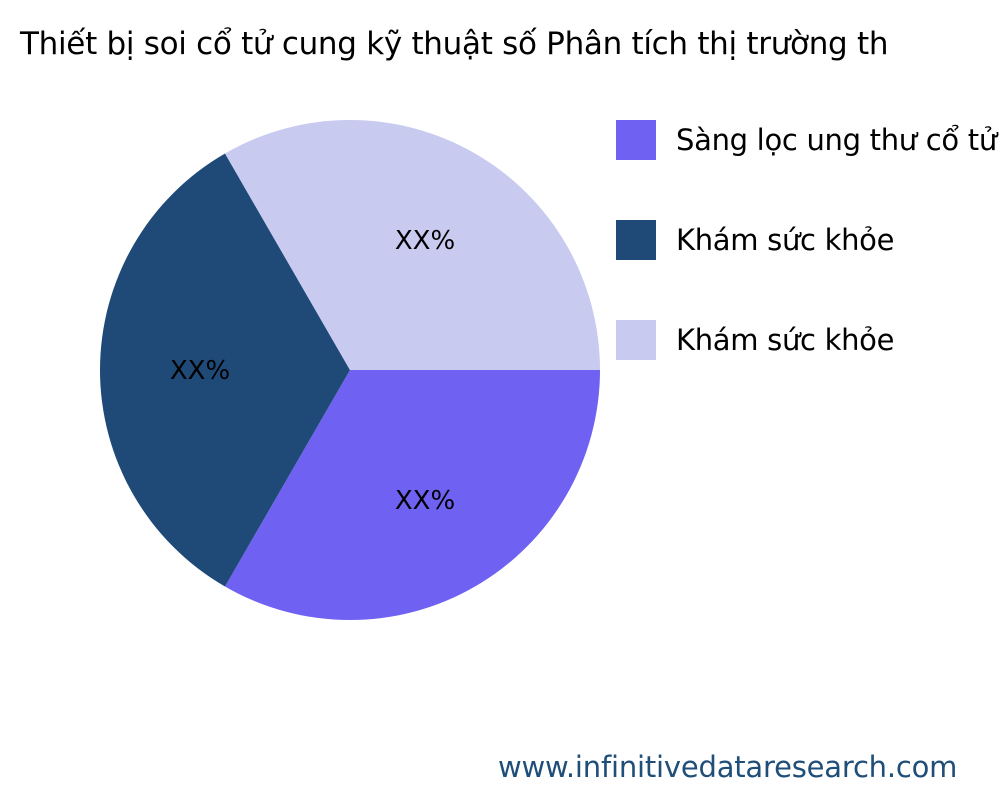 Image resolution: width=1000 pixels, height=800 pixels. I want to click on legend-label-1: Khám sức khỏe, so click(785, 240).